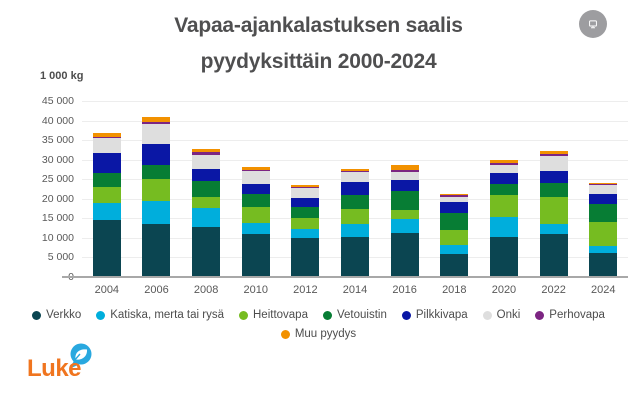 The height and width of the screenshot is (411, 637). What do you see at coordinates (501, 315) in the screenshot?
I see `legend-item-onki: Onki` at bounding box center [501, 315].